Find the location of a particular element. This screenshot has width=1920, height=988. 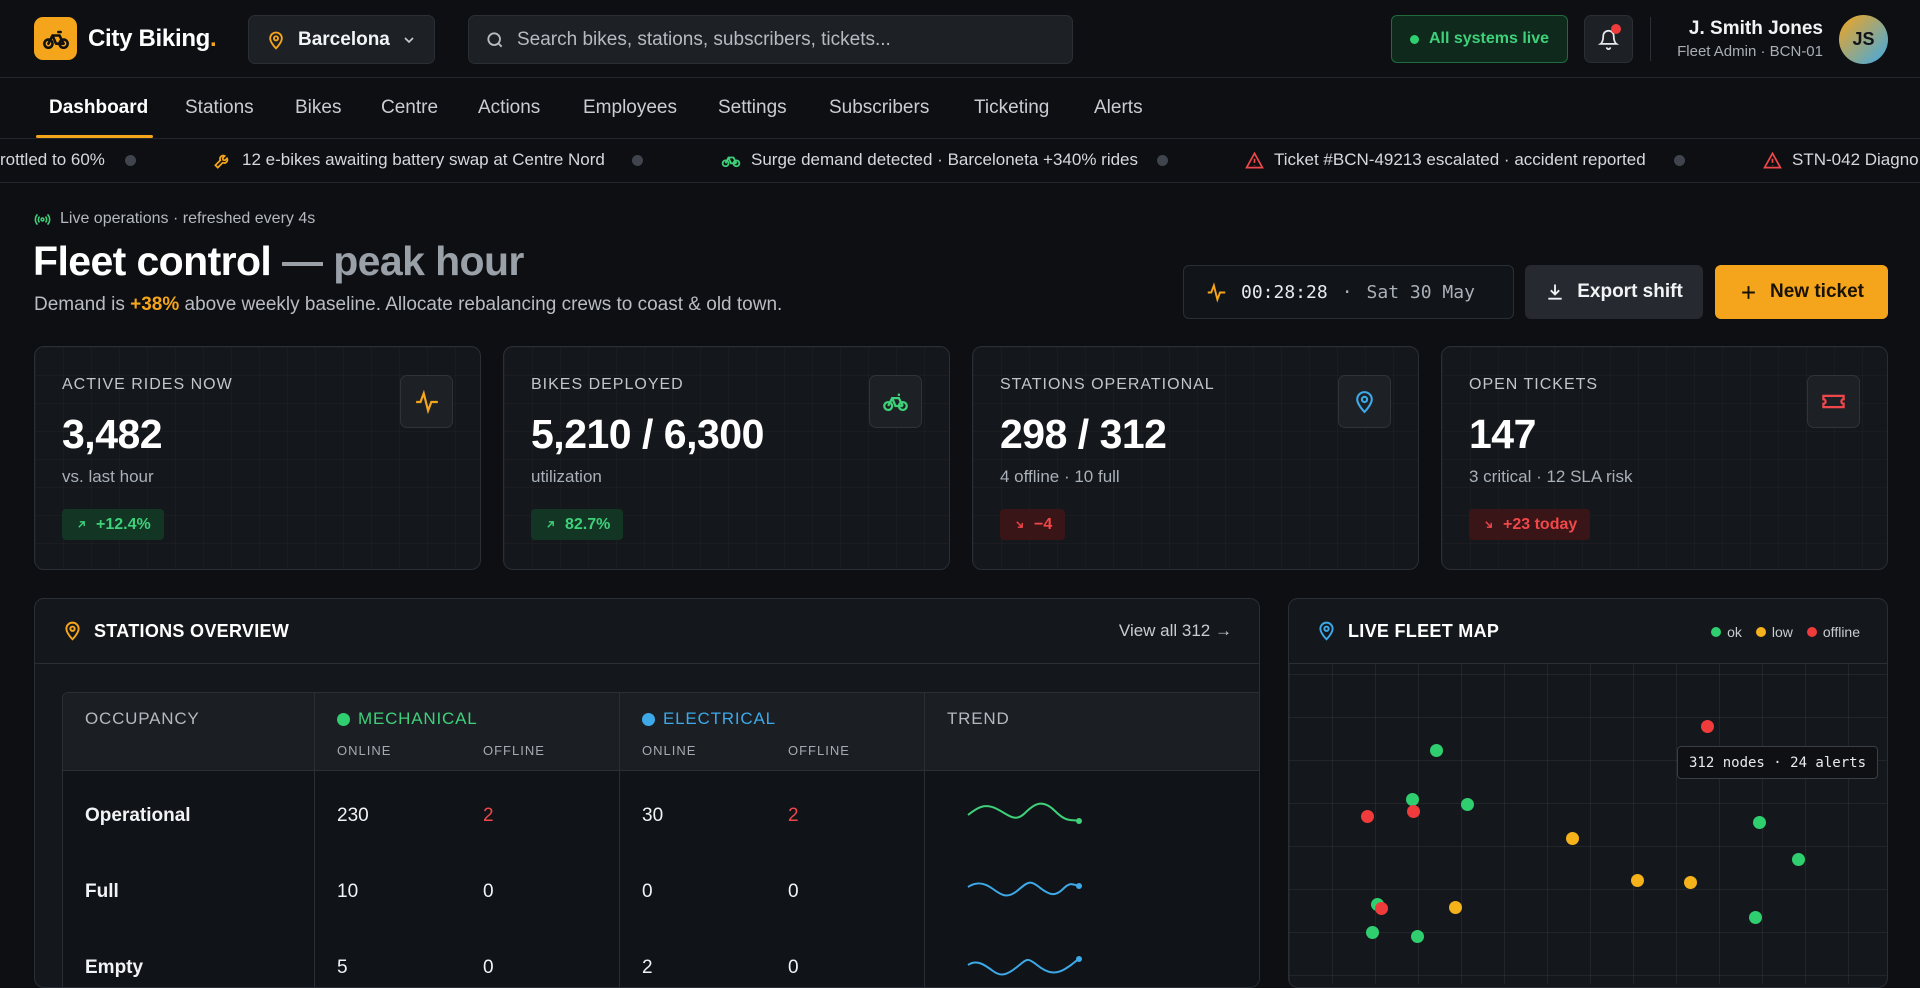

cell-elec-offline: 0 is located at coordinates (793, 891).